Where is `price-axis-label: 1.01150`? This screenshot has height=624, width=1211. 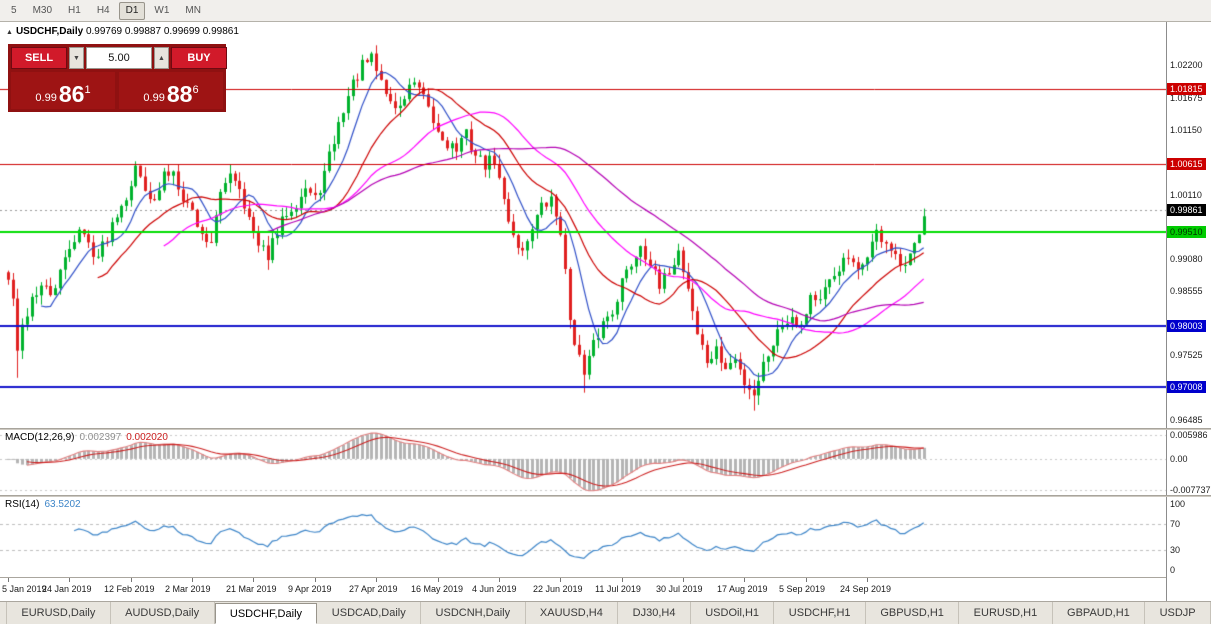
price-axis-label: 1.01150 is located at coordinates (1186, 130).